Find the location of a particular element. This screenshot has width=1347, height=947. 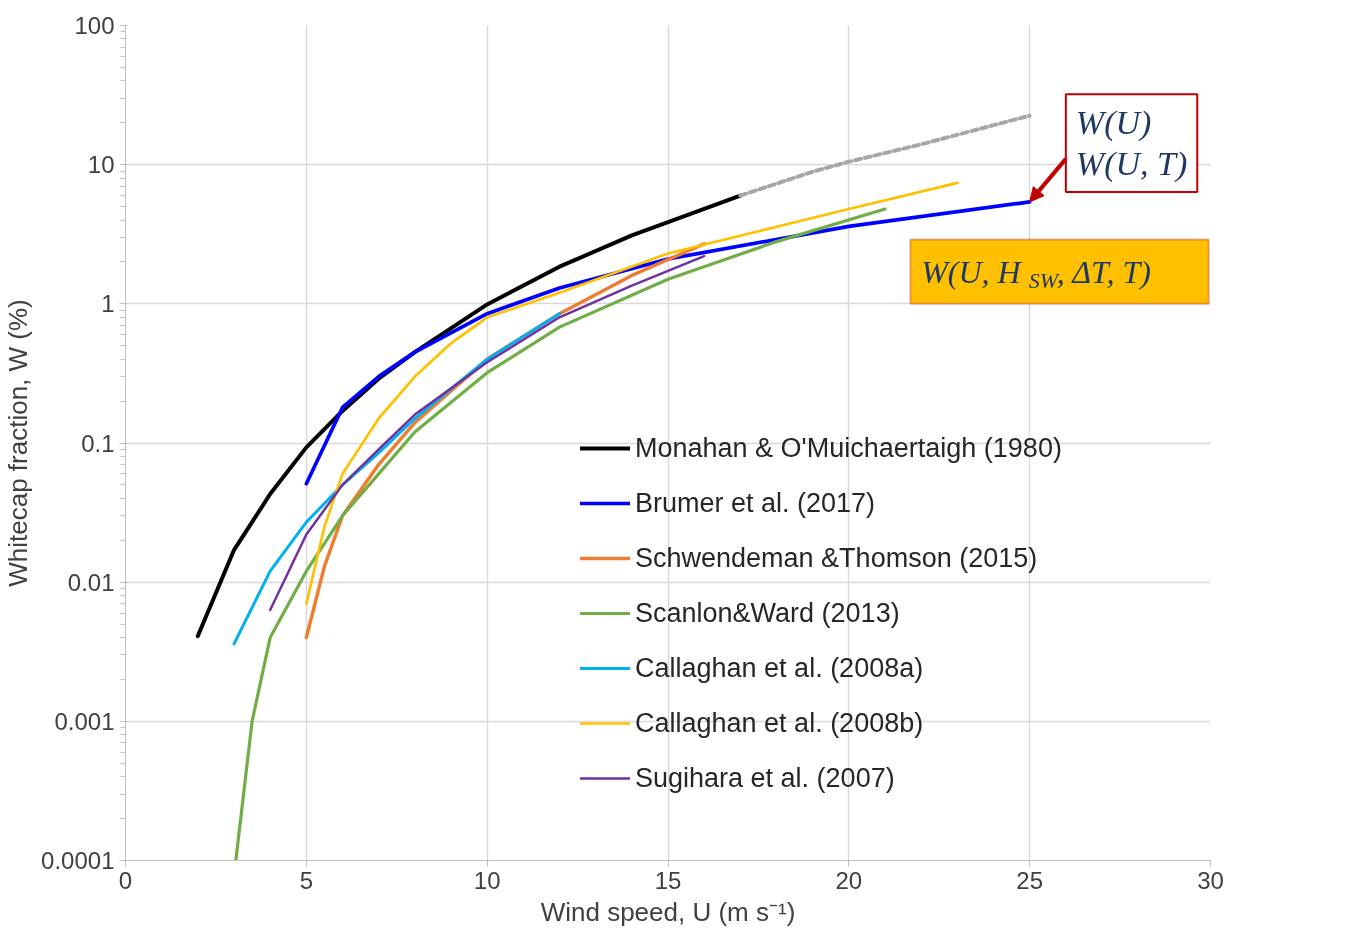

y-tick-label: 0.001 is located at coordinates (84, 721).